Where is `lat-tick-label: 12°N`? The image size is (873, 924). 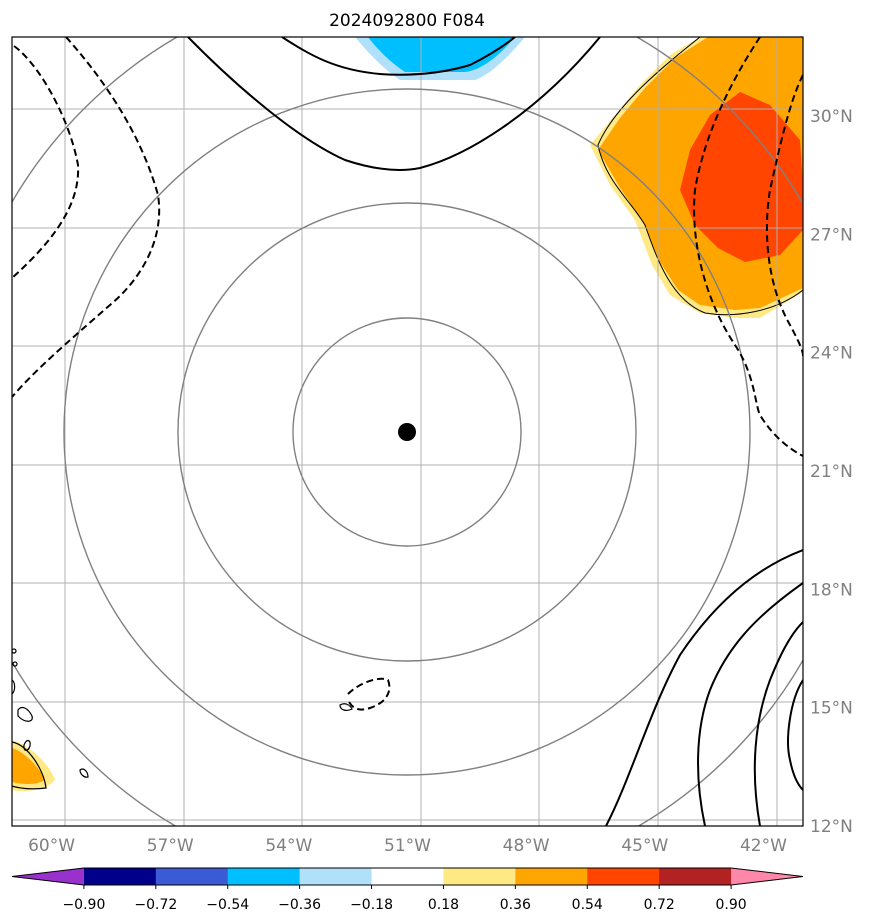
lat-tick-label: 12°N is located at coordinates (831, 827).